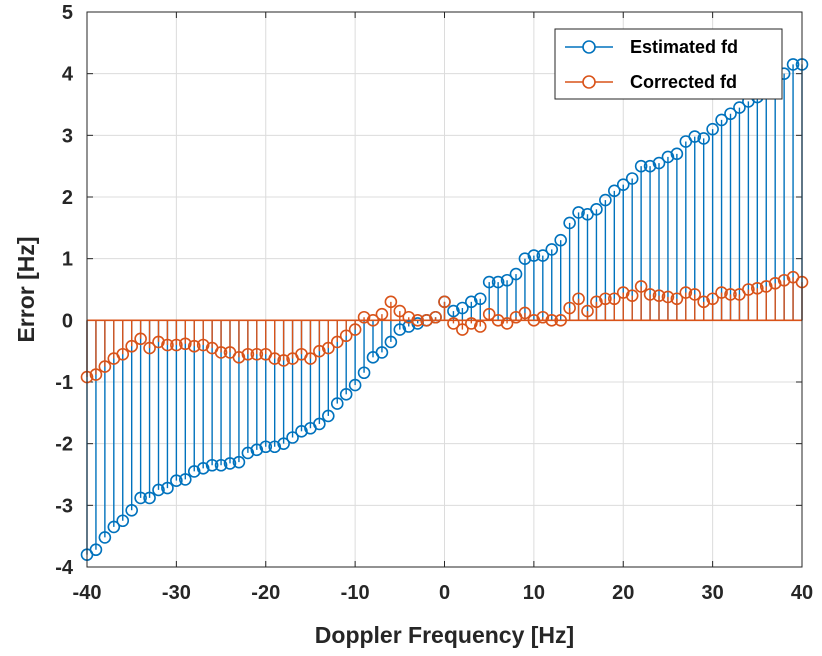  I want to click on y-tick-label: -1, so click(64, 383).